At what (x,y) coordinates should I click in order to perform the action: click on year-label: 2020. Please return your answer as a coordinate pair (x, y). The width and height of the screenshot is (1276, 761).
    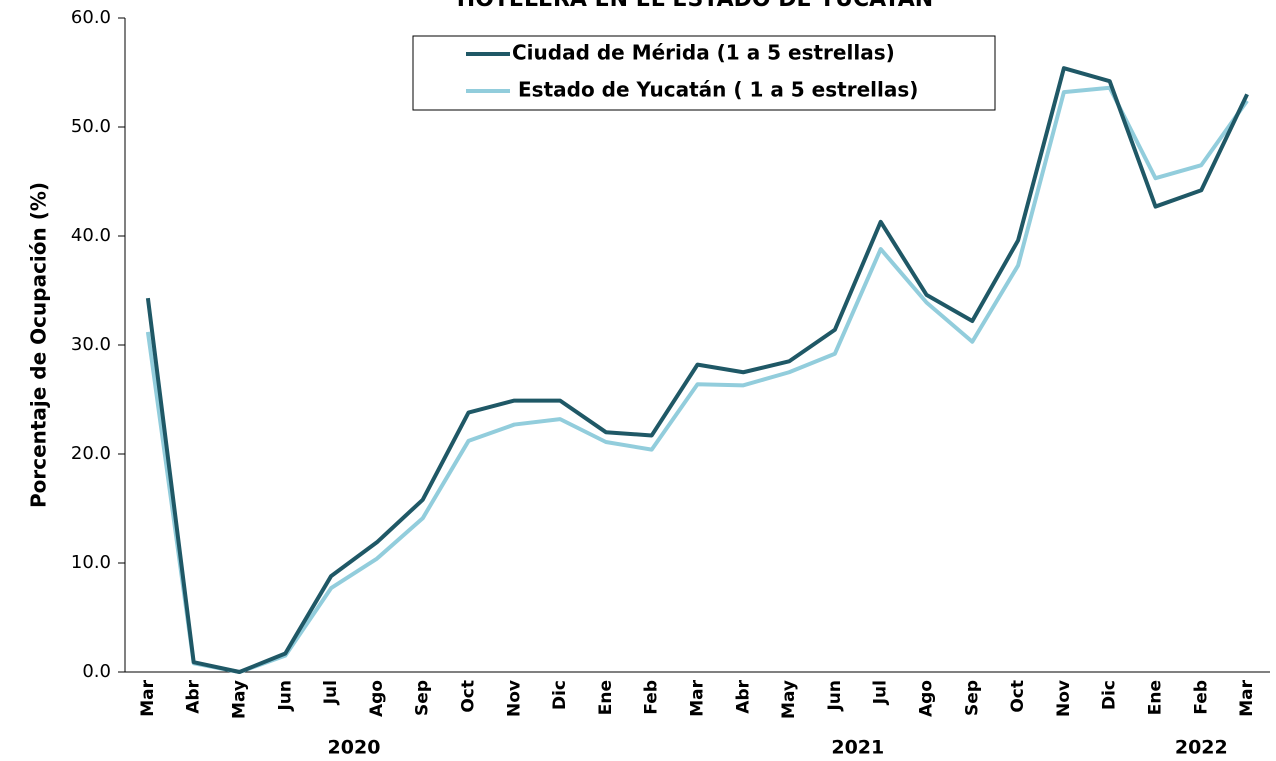
    Looking at the image, I should click on (354, 748).